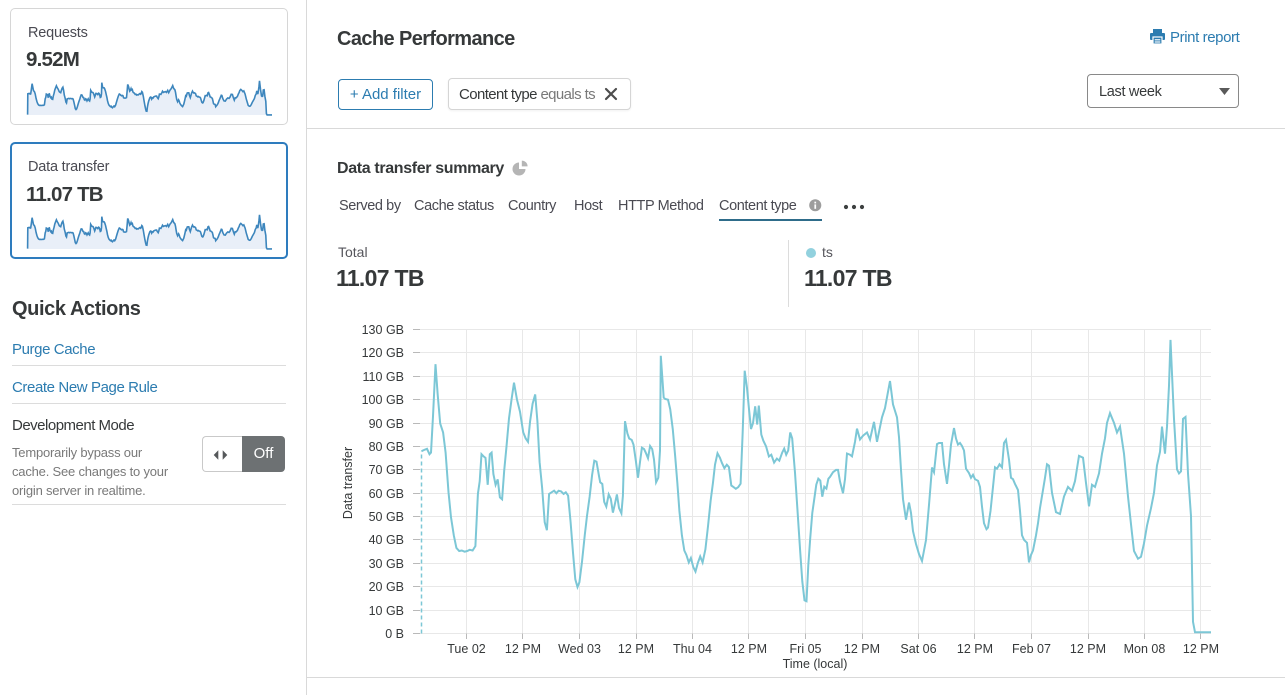 This screenshot has width=1285, height=695. I want to click on svg-text: Tue 02, so click(466, 649).